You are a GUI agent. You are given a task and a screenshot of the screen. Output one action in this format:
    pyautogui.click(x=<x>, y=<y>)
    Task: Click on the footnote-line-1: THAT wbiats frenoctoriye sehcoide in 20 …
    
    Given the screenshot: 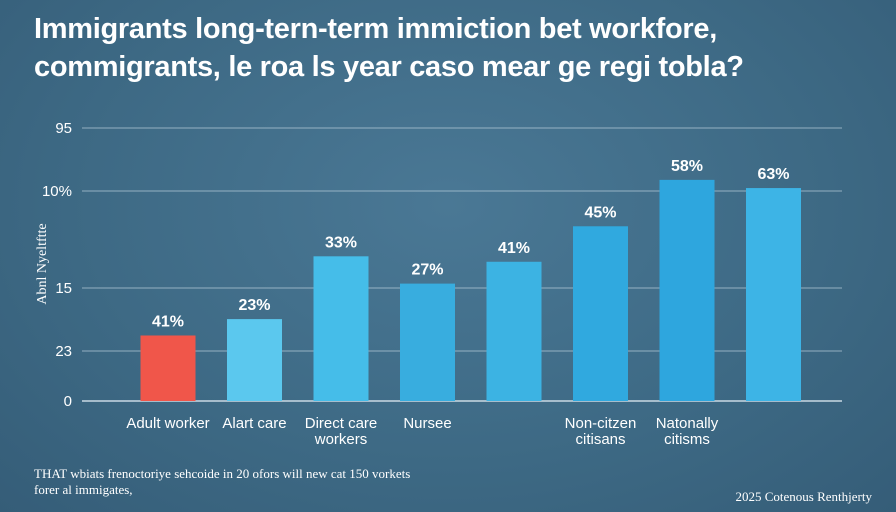 What is the action you would take?
    pyautogui.click(x=222, y=473)
    